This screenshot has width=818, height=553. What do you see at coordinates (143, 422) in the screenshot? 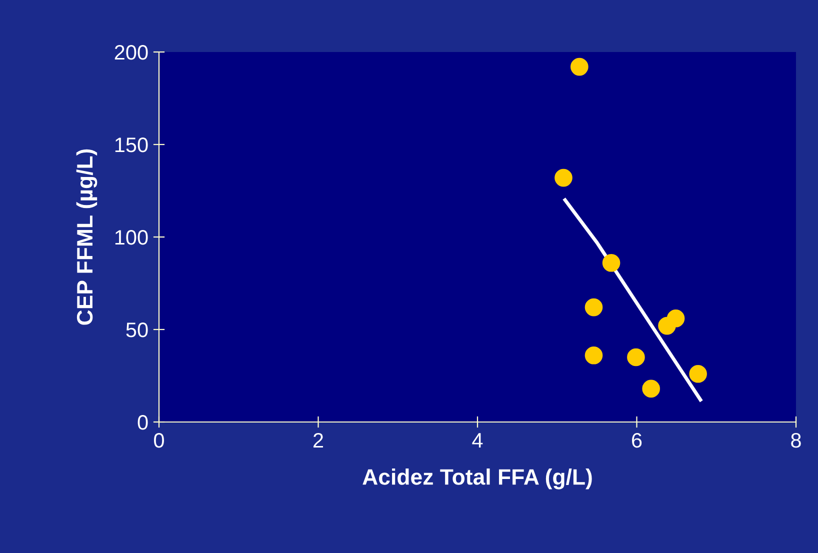
I see `y-tick-label: 0` at bounding box center [143, 422].